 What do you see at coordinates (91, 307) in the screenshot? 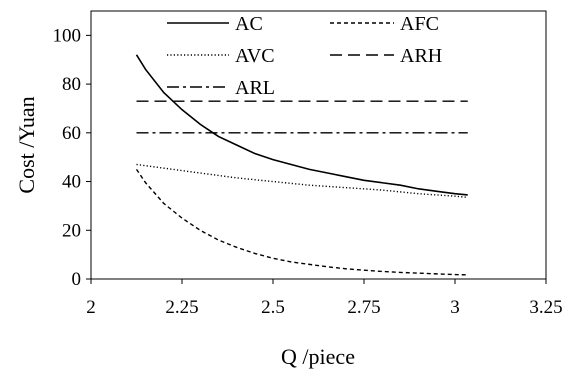
I see `x-tick-label: 2` at bounding box center [91, 307].